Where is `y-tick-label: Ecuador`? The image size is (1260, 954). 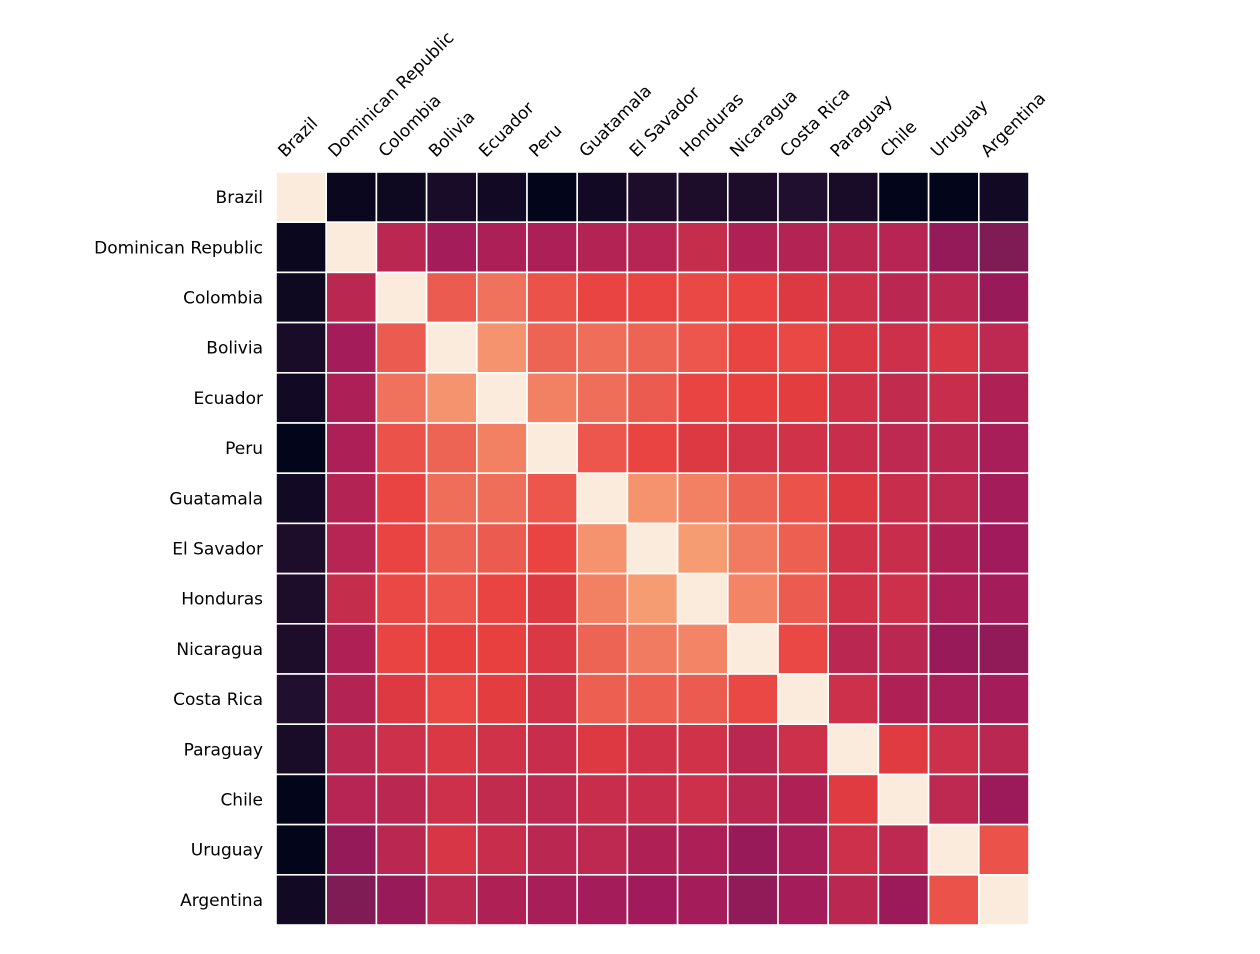
y-tick-label: Ecuador is located at coordinates (228, 399).